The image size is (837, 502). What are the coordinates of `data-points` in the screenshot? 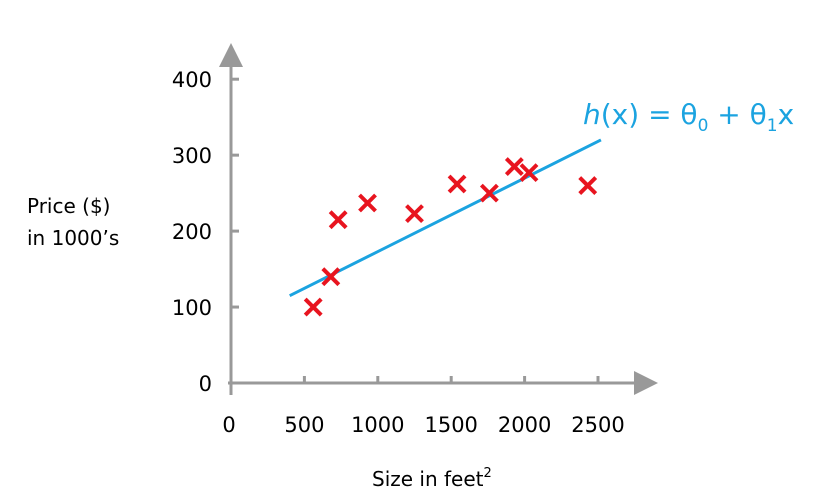 It's located at (450, 237).